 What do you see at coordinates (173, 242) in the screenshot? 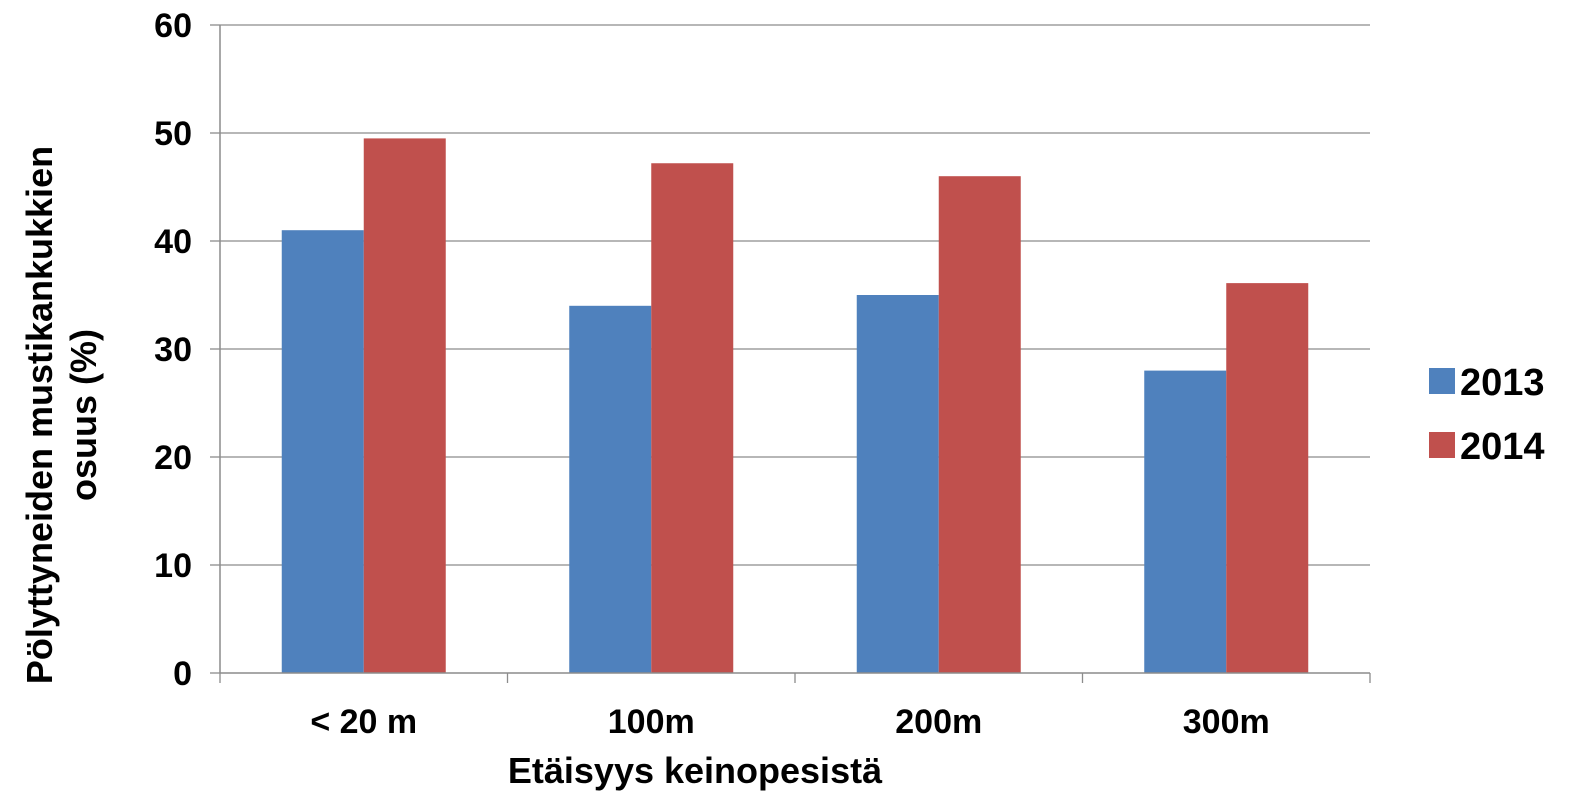
I see `y-tick-label-40: 40` at bounding box center [173, 242].